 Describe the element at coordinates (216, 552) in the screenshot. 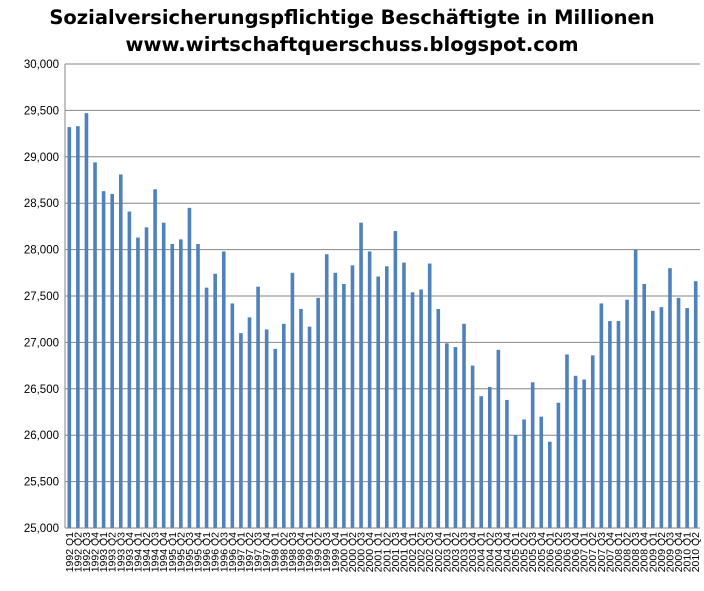

I see `x-tick-label: 1996 Q2` at that location.